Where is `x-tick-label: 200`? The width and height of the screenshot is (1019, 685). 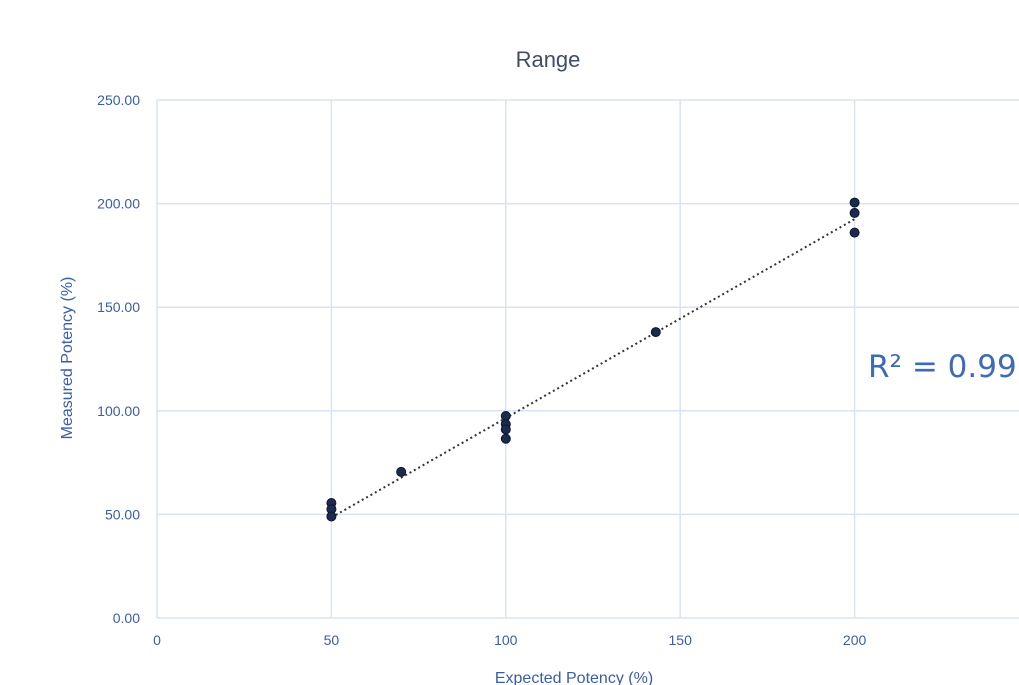 x-tick-label: 200 is located at coordinates (855, 640).